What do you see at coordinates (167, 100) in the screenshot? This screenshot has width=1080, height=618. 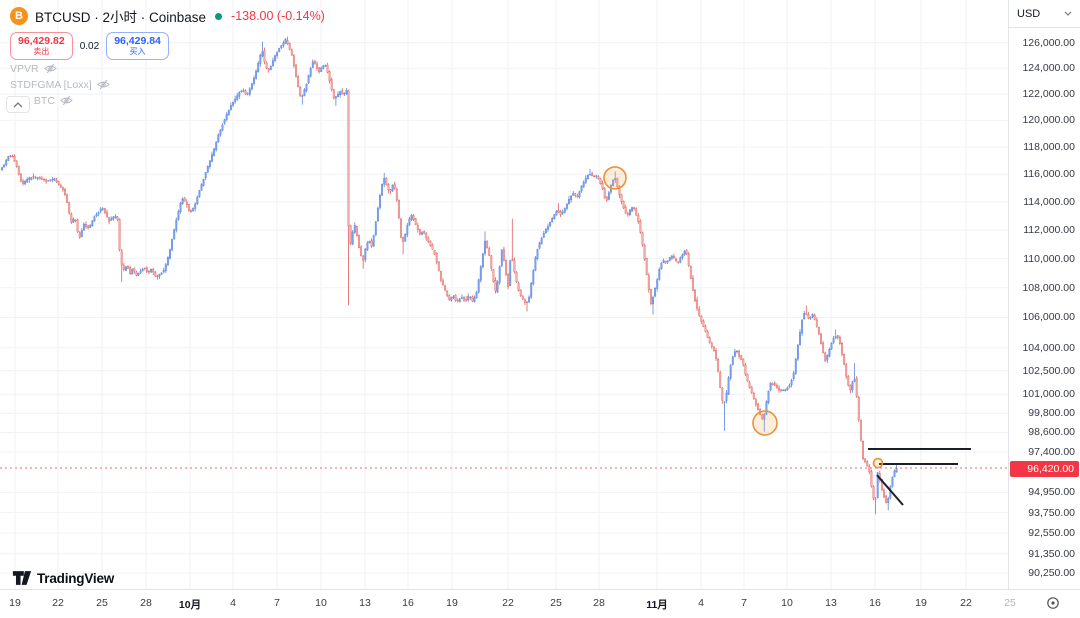 I see `indicator-row-volume: Vol · BTC` at bounding box center [167, 100].